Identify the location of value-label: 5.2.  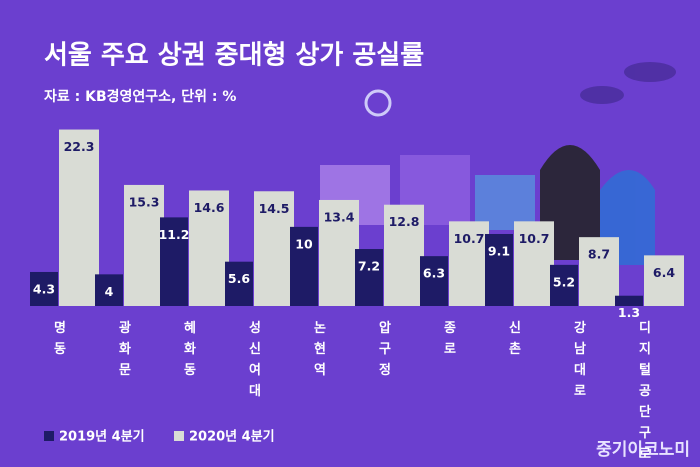
(564, 281).